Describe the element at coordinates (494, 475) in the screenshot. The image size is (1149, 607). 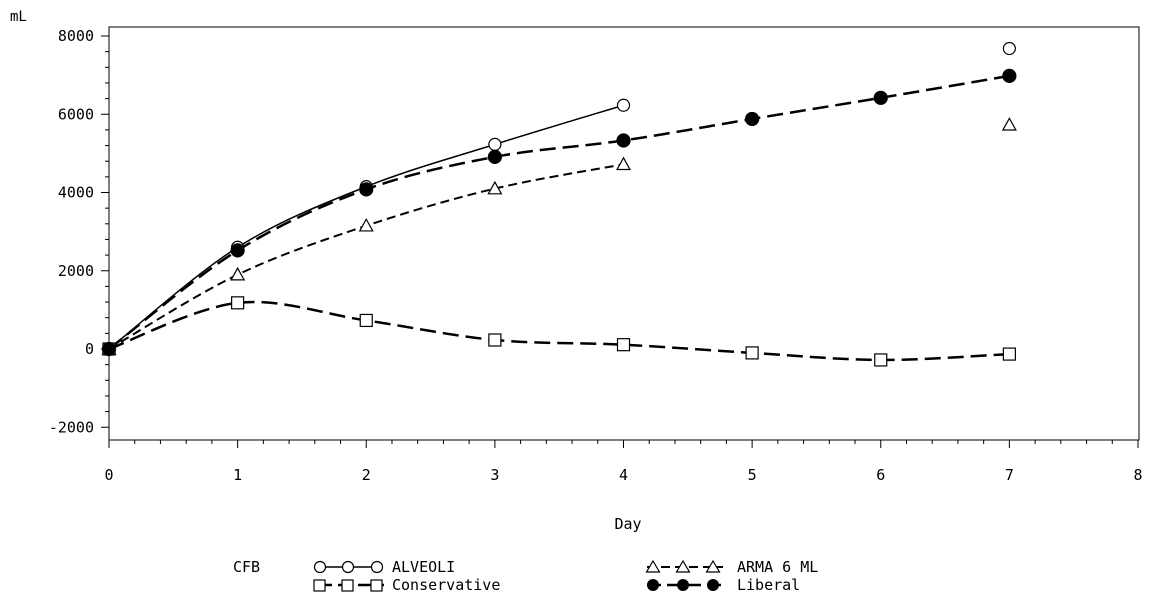
I see `x-tick-label: 3` at that location.